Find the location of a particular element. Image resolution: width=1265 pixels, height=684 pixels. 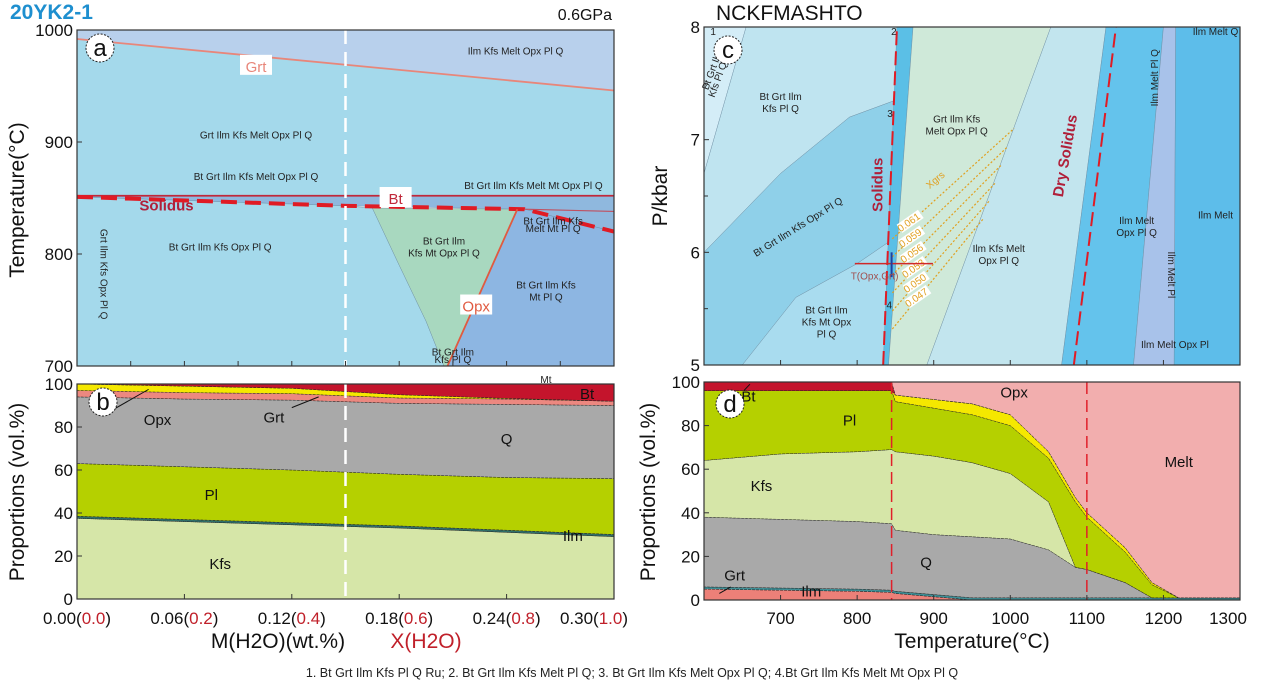

field-label-a: Bt Grt Ilm Kfs Melt Mt Pl Q is located at coordinates (552, 226).